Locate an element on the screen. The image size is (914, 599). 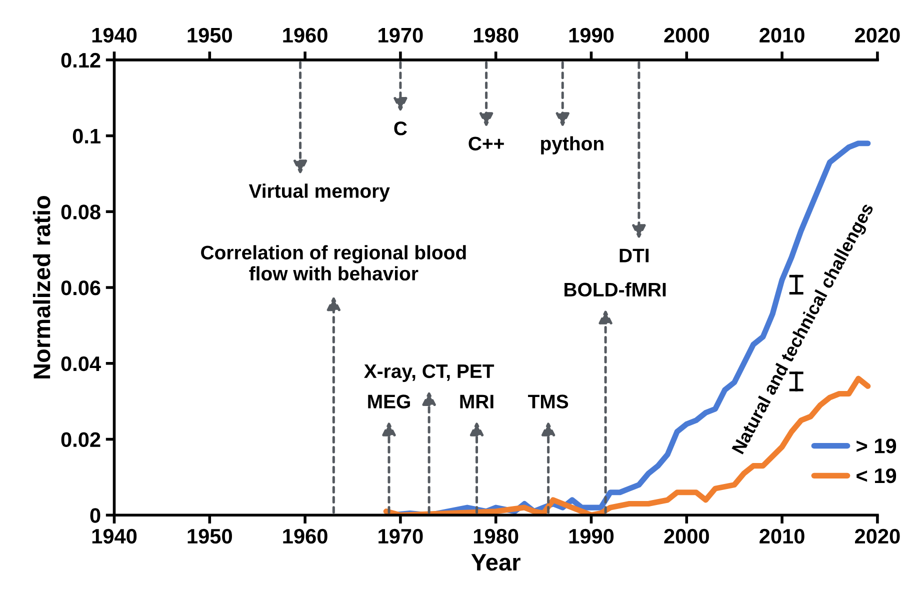
x-tick-label: 2010 is located at coordinates (782, 536).